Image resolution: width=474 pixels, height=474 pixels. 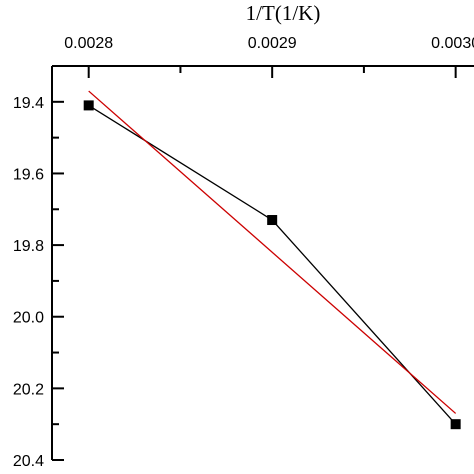 What do you see at coordinates (28, 103) in the screenshot?
I see `y-tick-label: 19.4` at bounding box center [28, 103].